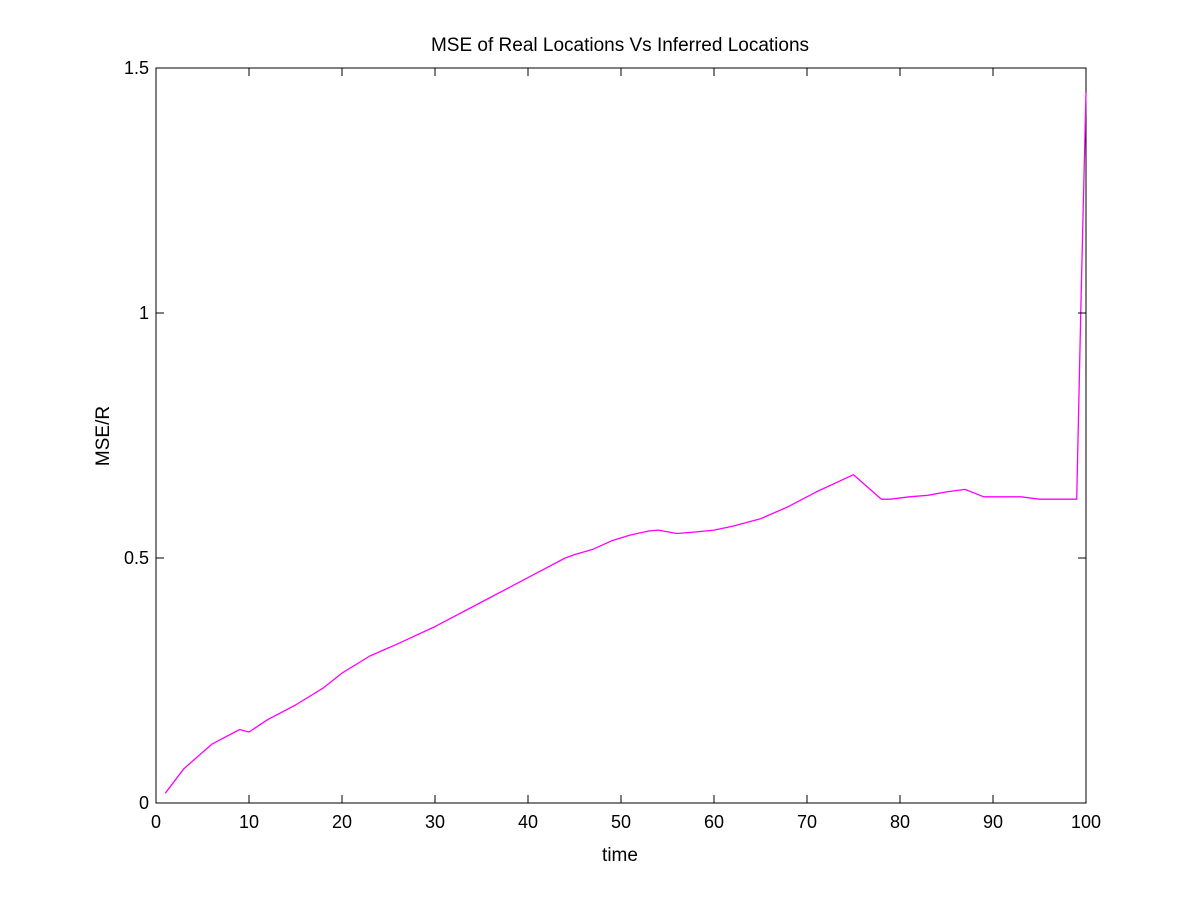 This screenshot has height=900, width=1200. What do you see at coordinates (620, 855) in the screenshot?
I see `x-axis-label: time` at bounding box center [620, 855].